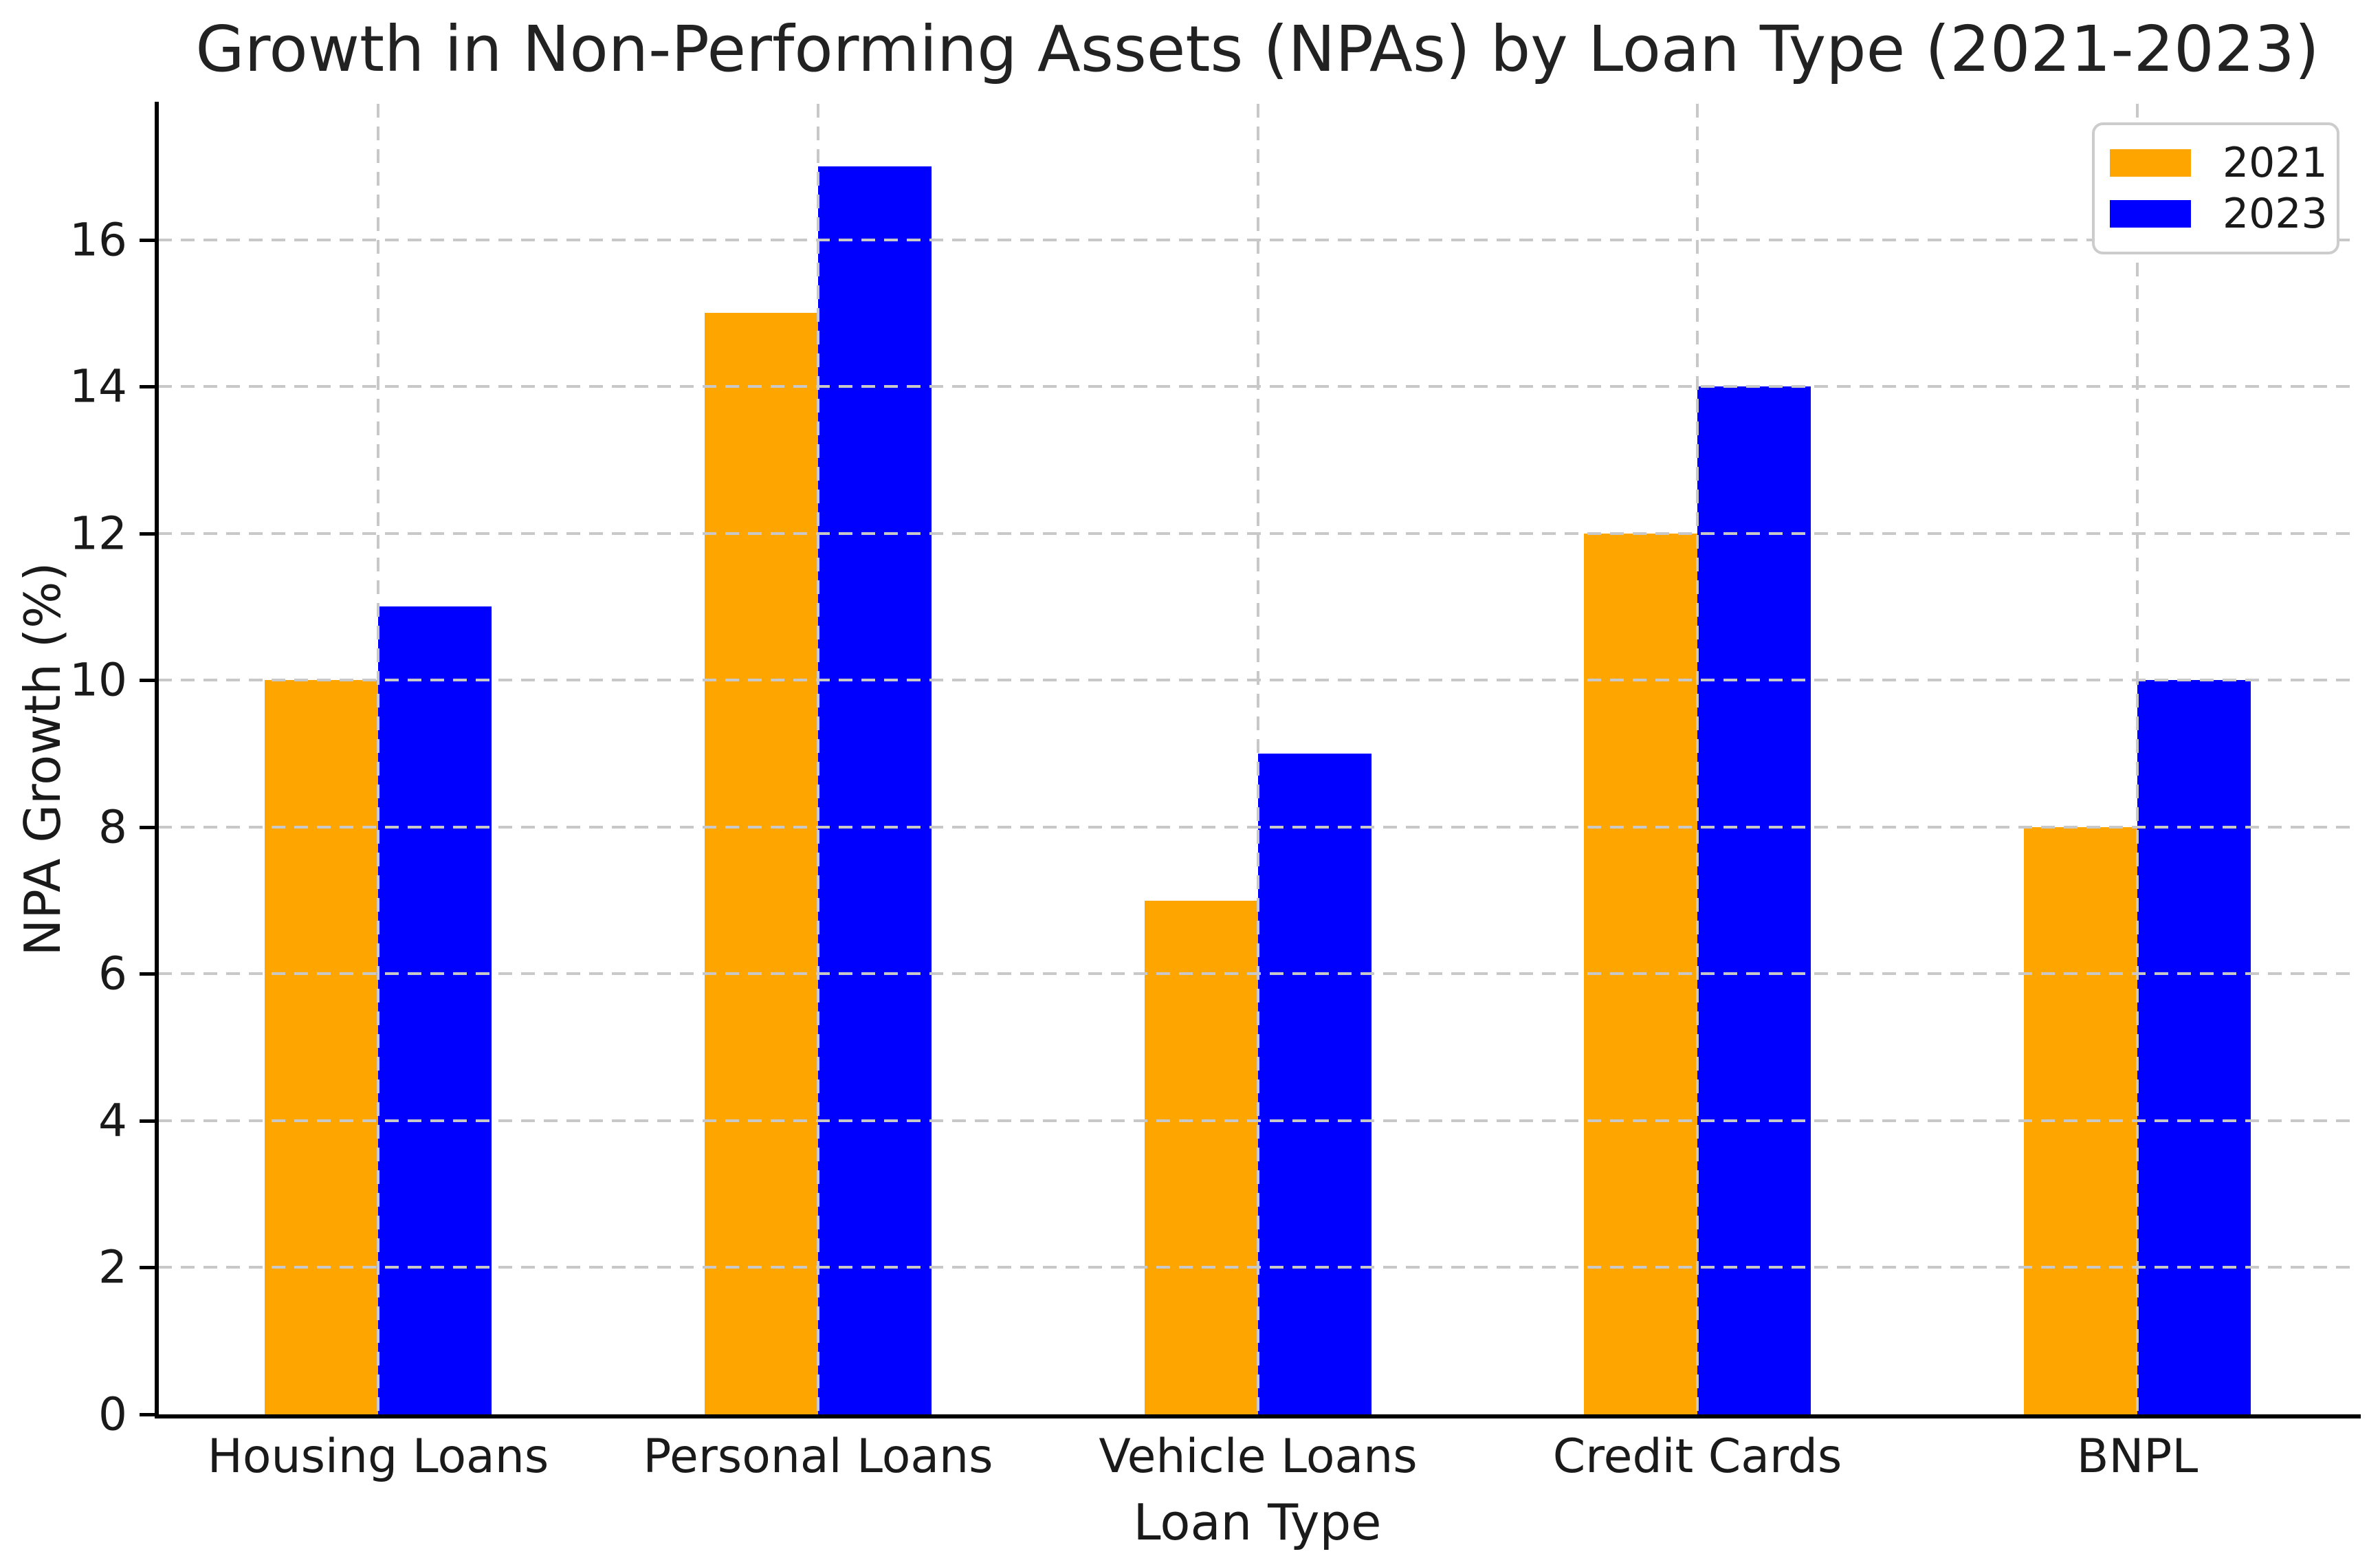 The height and width of the screenshot is (1567, 2380). I want to click on bar-2021-housing-loans, so click(321, 1047).